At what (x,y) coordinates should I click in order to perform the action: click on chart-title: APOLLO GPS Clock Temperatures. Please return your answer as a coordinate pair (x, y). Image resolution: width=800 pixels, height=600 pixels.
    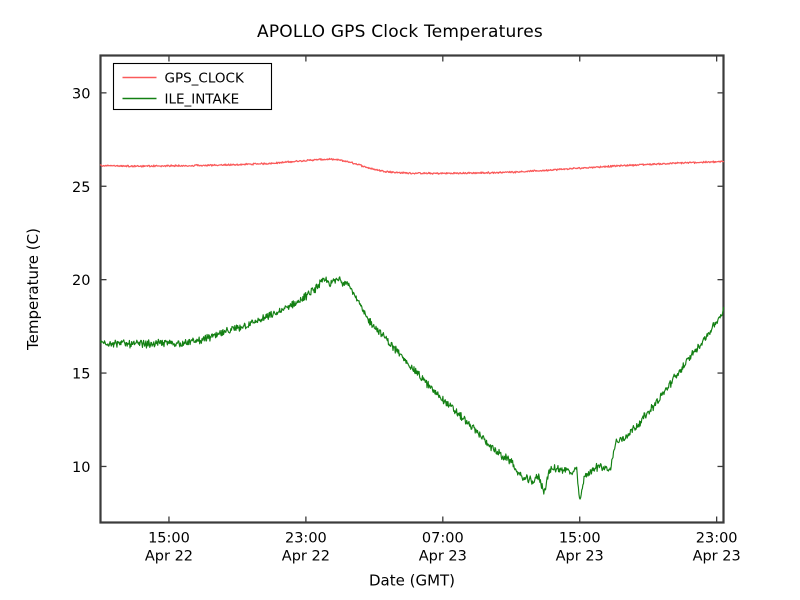
    Looking at the image, I should click on (400, 32).